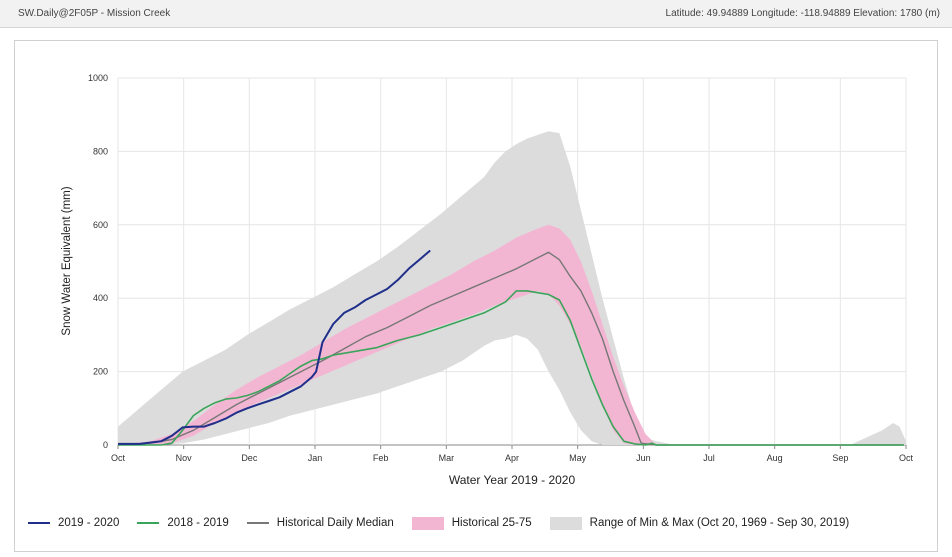 Image resolution: width=952 pixels, height=557 pixels. I want to click on legend-item-median: Historical Daily Median, so click(320, 523).